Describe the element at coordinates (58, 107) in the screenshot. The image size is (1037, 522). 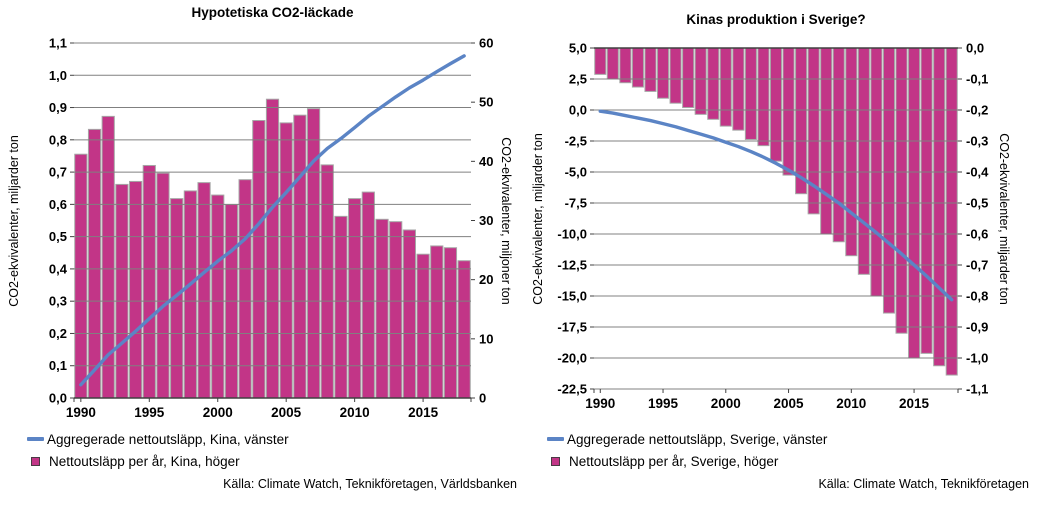
I see `left-tick-label: 0,9` at that location.